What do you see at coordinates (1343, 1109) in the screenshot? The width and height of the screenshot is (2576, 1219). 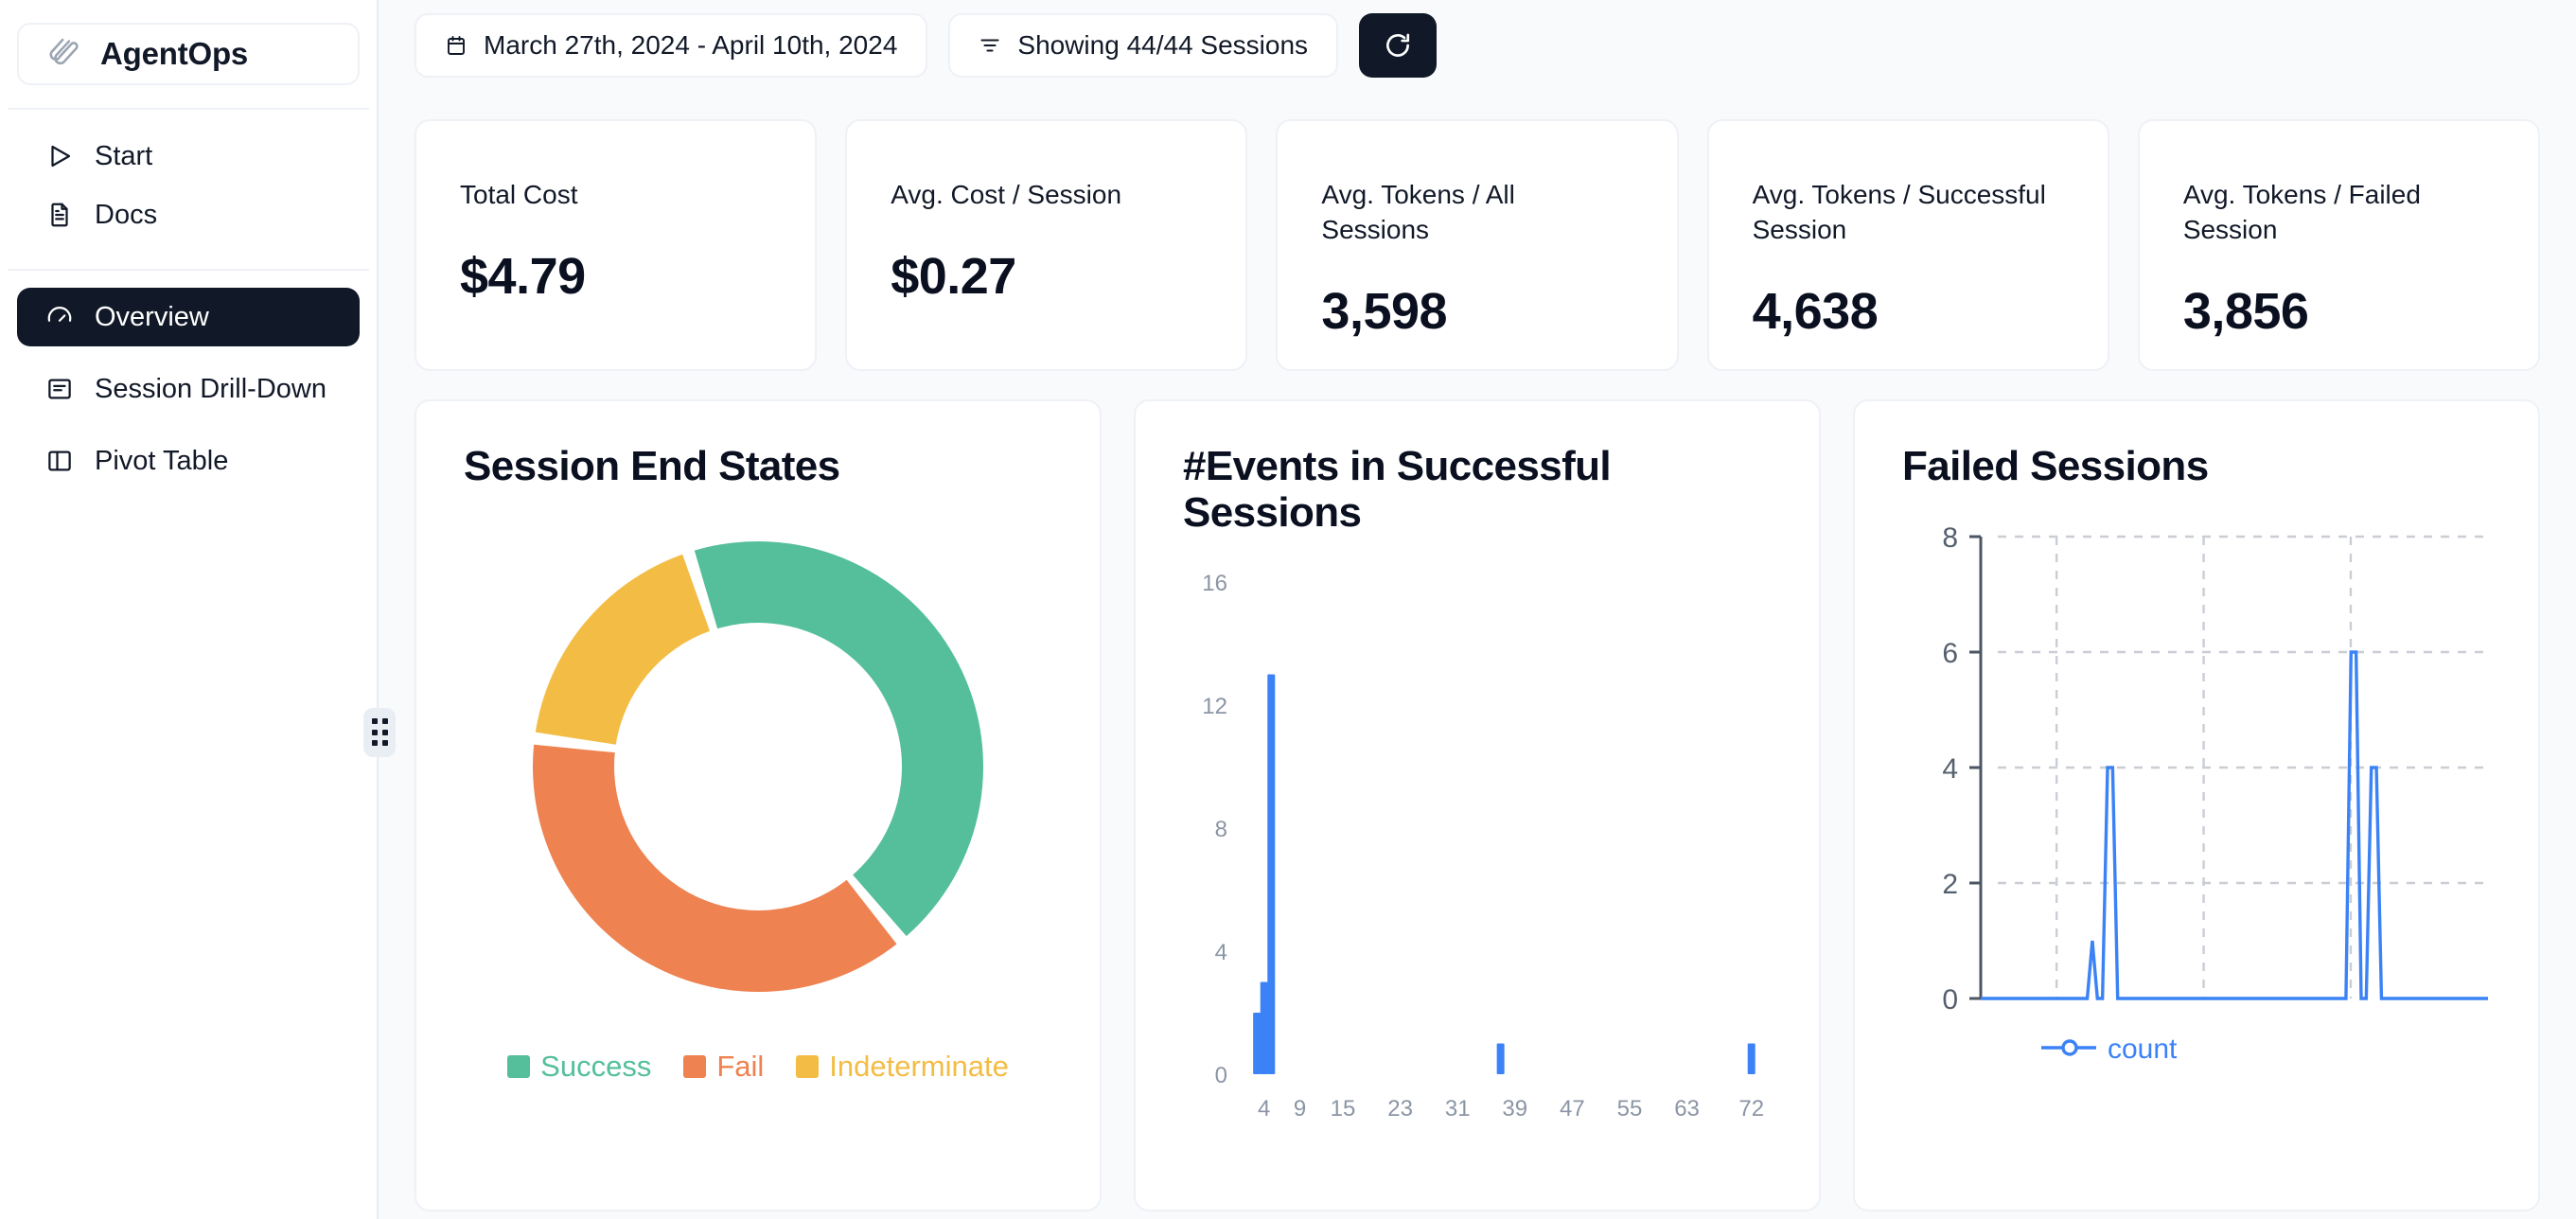 I see `x-tick-label: 15` at bounding box center [1343, 1109].